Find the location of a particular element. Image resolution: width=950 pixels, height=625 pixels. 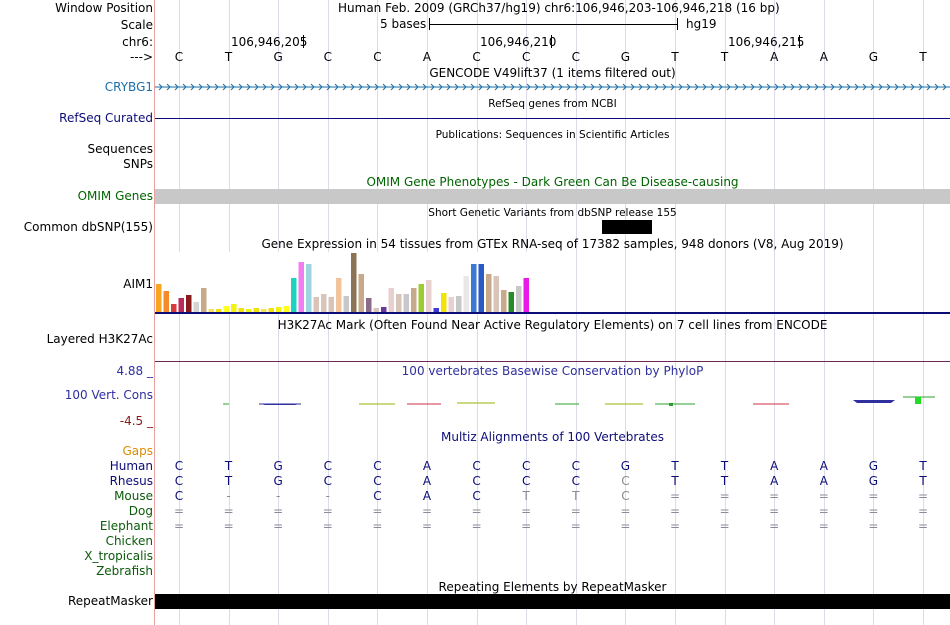

species-label: Zebrafish is located at coordinates (124, 571).